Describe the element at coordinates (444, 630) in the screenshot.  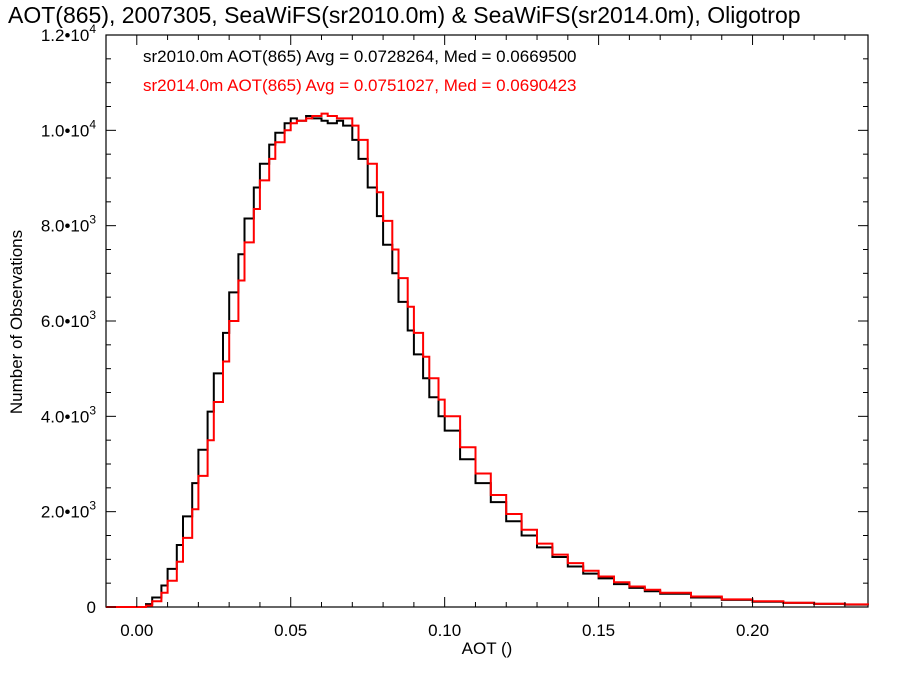
I see `x-tick-label: 0.10` at that location.